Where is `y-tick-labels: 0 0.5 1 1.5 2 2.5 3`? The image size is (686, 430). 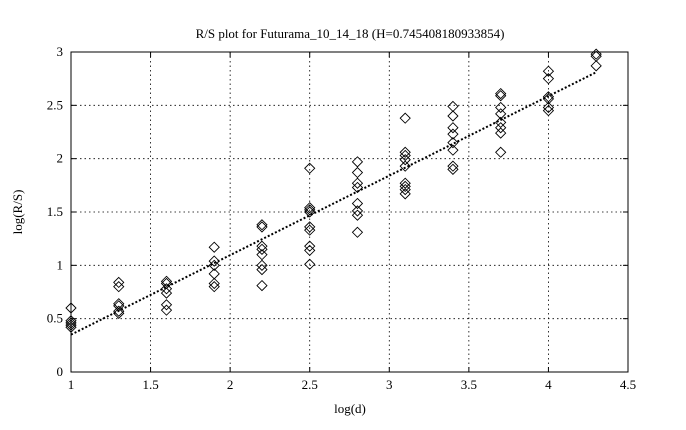 y-tick-labels: 0 0.5 1 1.5 2 2.5 3 is located at coordinates (55, 211).